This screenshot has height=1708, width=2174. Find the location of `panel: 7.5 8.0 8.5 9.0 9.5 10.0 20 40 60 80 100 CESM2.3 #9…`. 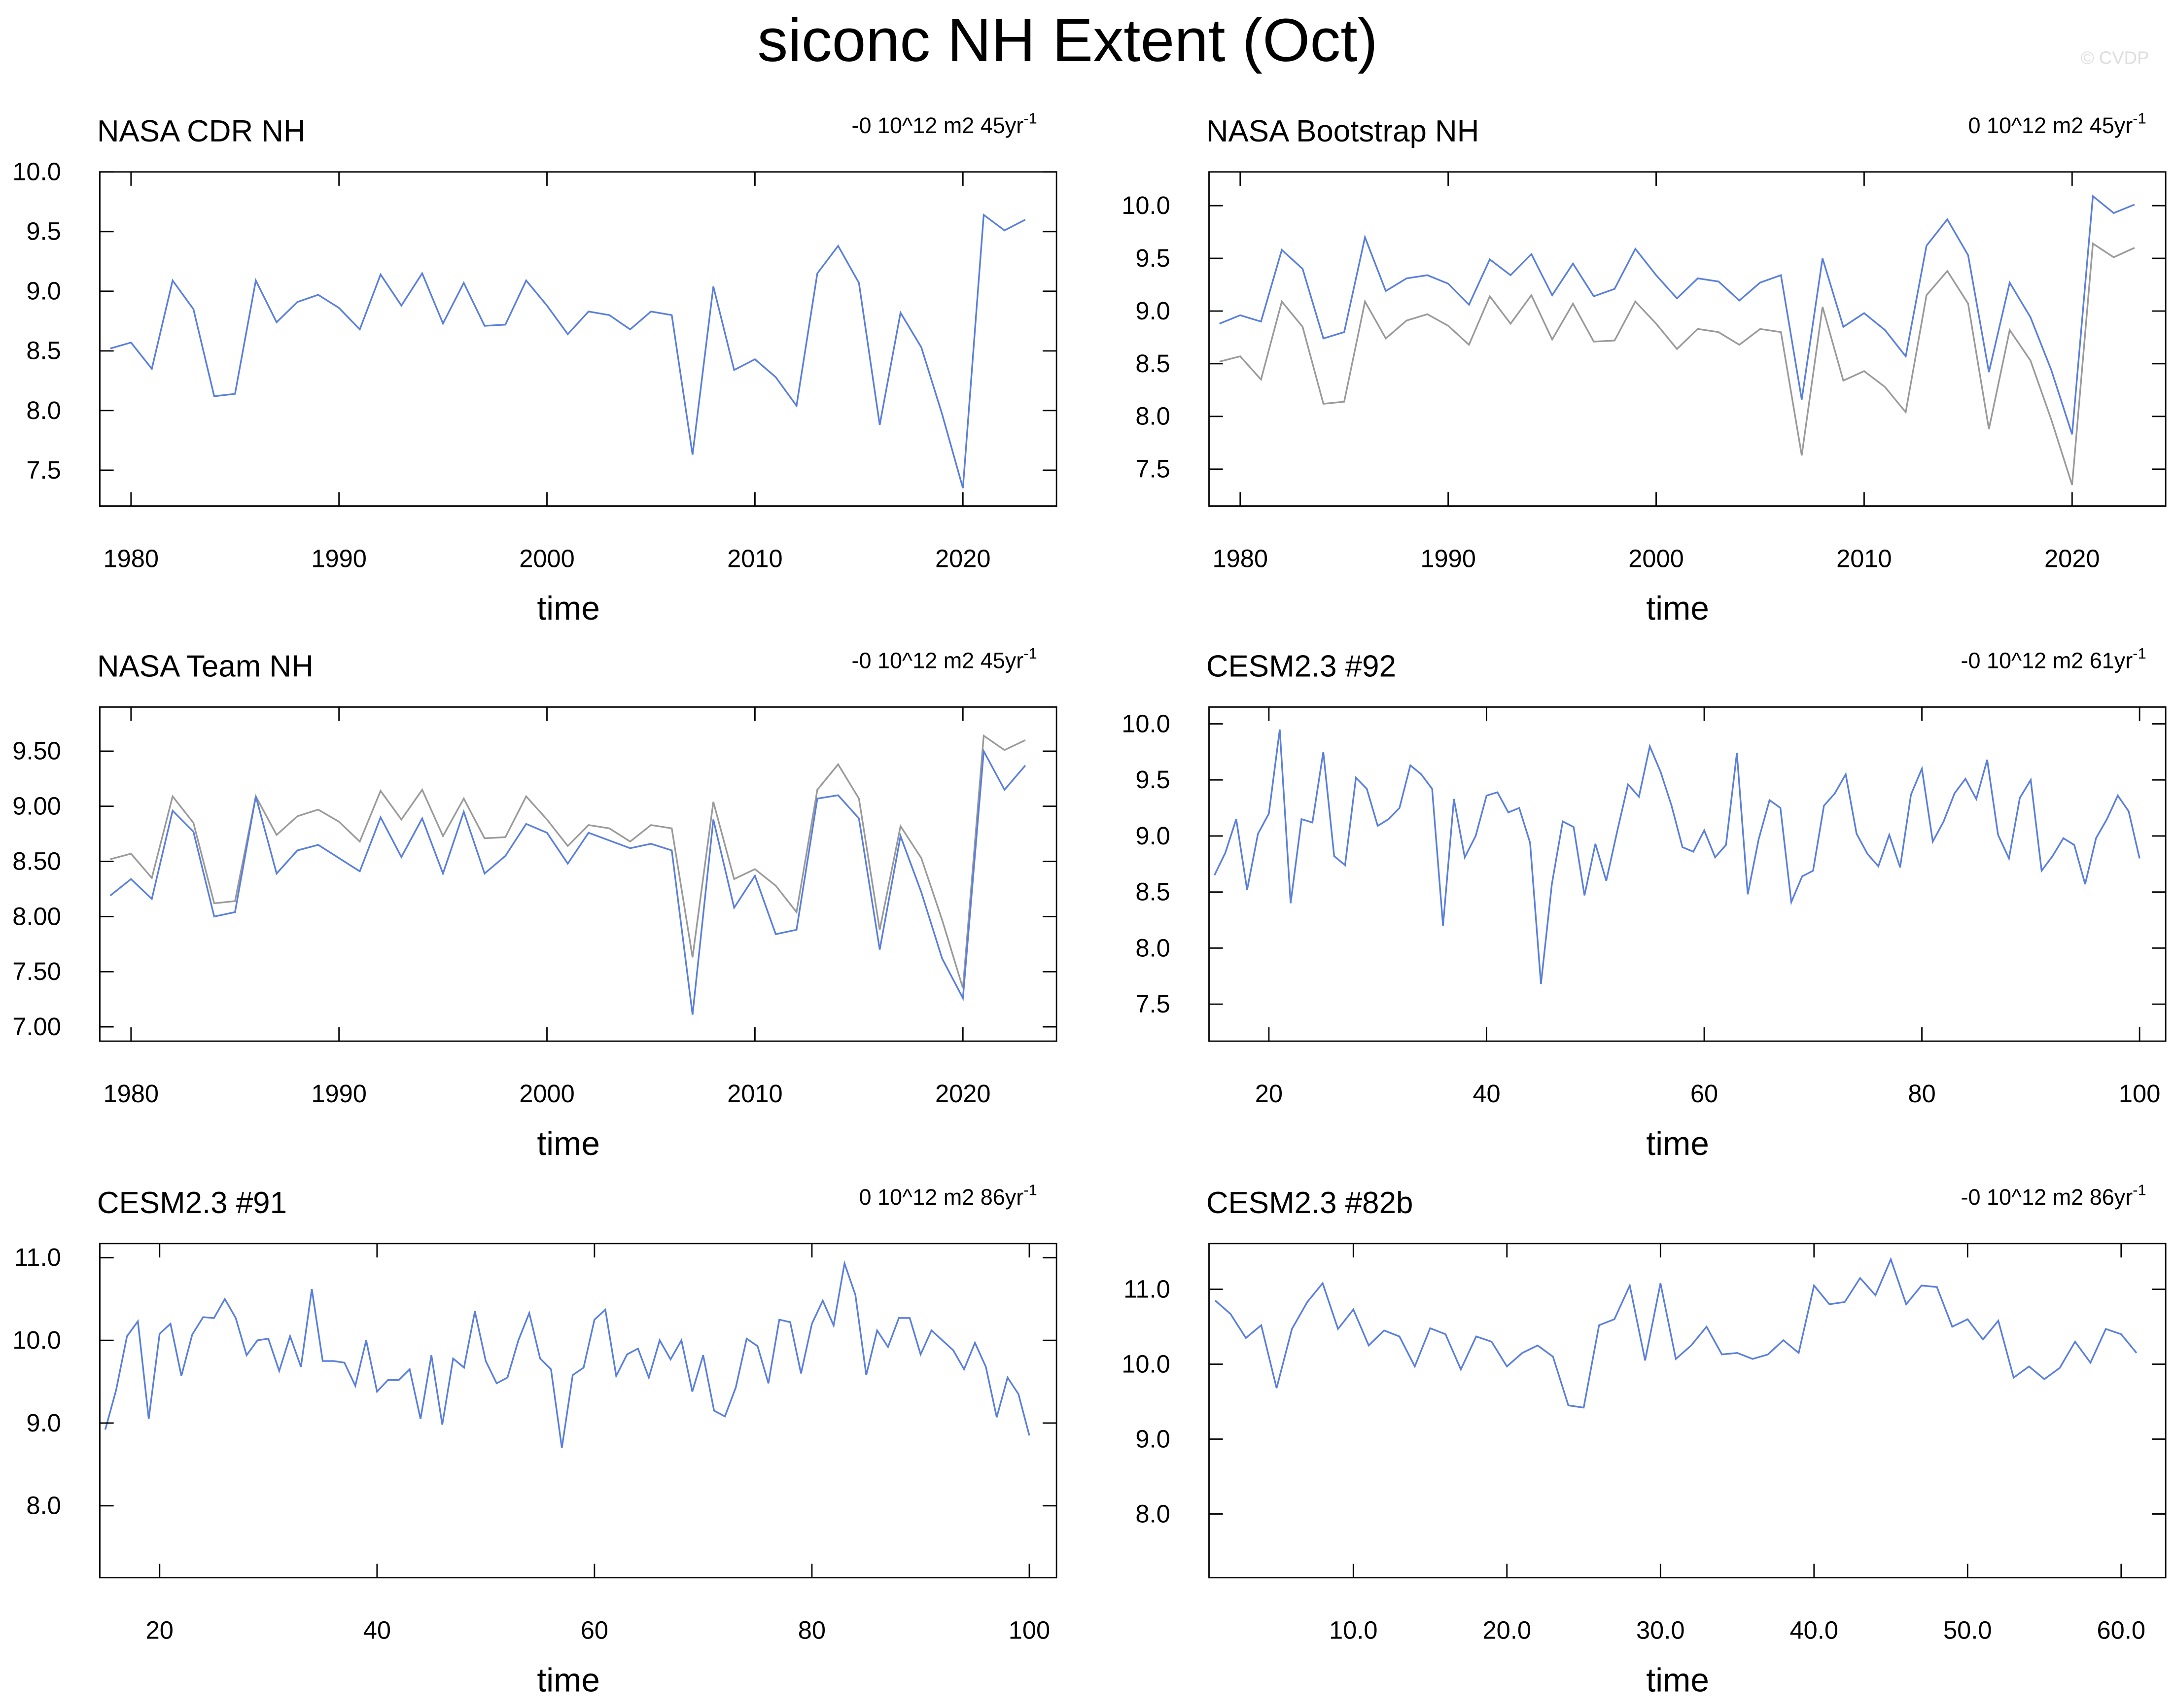

panel: 7.5 8.0 8.5 9.0 9.5 10.0 20 40 60 80 100 CESM2.3 #9… is located at coordinates (1644, 904).